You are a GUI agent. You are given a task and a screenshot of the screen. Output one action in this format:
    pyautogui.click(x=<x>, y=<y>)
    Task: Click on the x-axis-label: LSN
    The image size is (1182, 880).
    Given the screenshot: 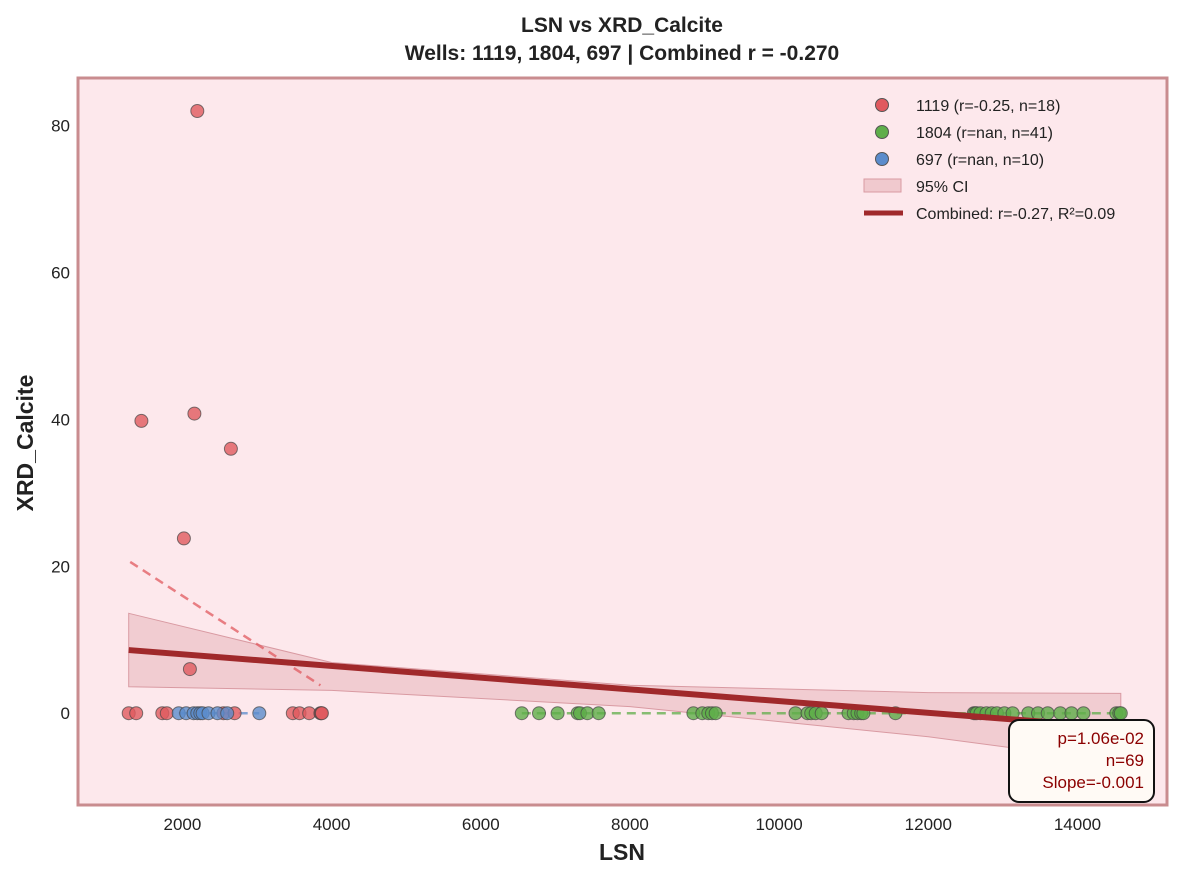 What is the action you would take?
    pyautogui.click(x=622, y=852)
    